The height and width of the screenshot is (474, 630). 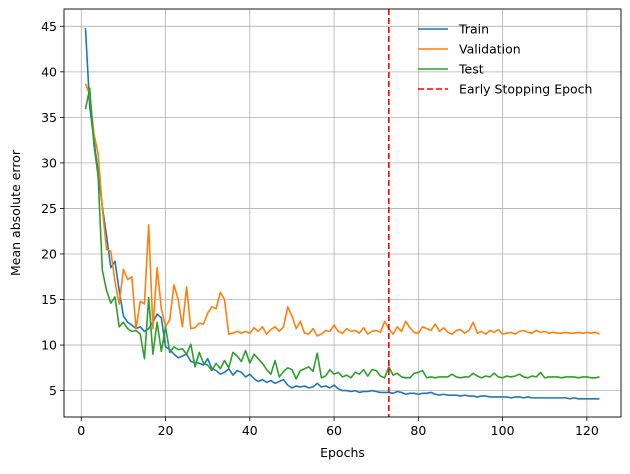 I want to click on y-tick-label: 30, so click(x=49, y=162).